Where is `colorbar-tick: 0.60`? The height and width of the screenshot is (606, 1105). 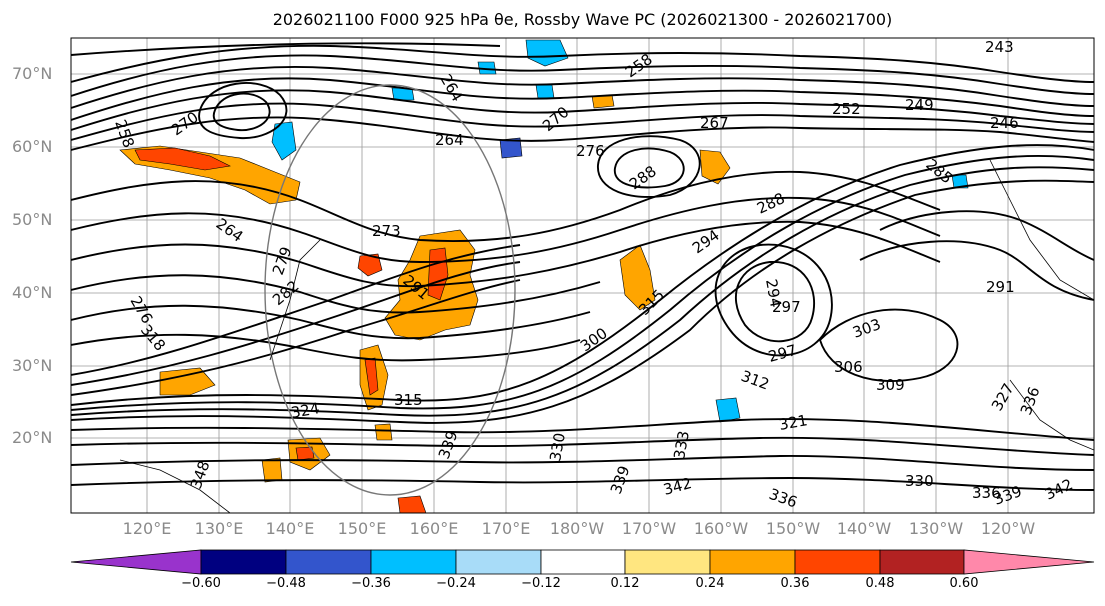 colorbar-tick: 0.60 is located at coordinates (964, 583).